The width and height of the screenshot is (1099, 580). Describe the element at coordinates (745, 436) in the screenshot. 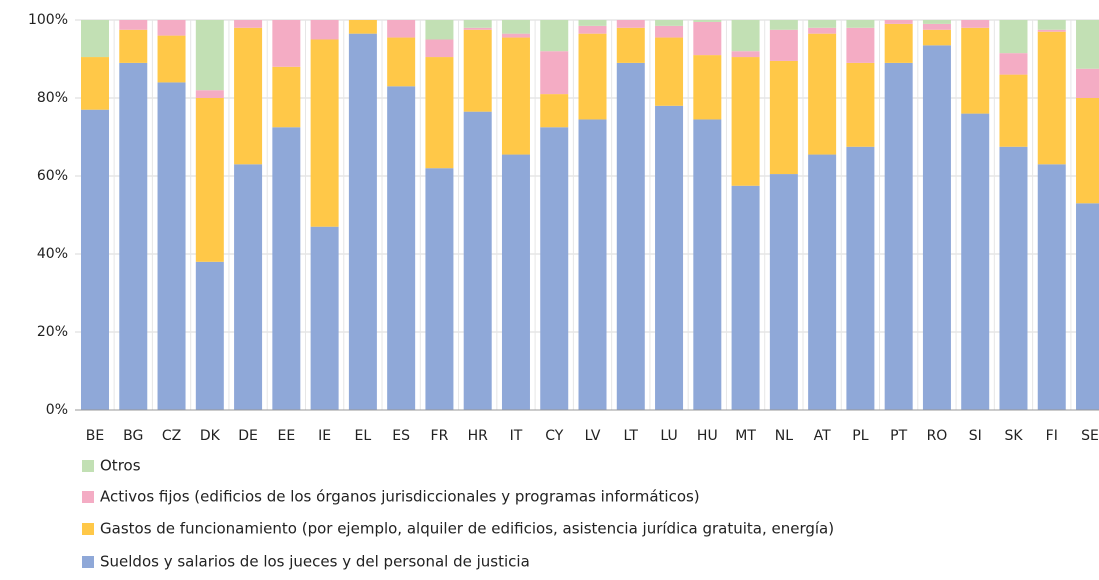

I see `x-tick-label: MT` at that location.